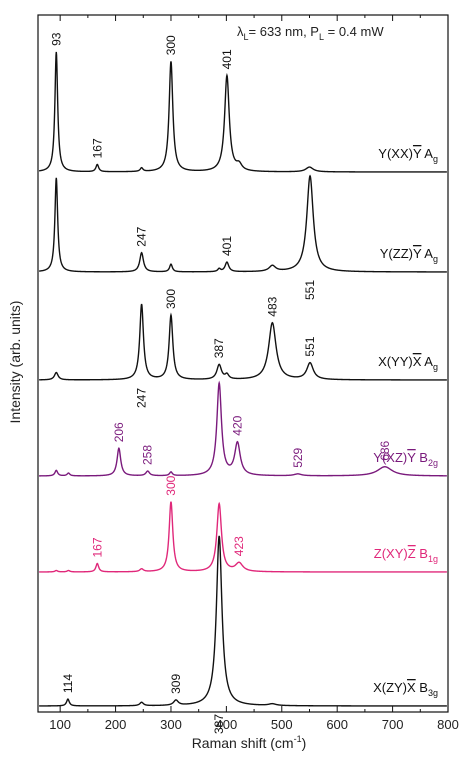  I want to click on peak-label-3-1: 300, so click(171, 299).